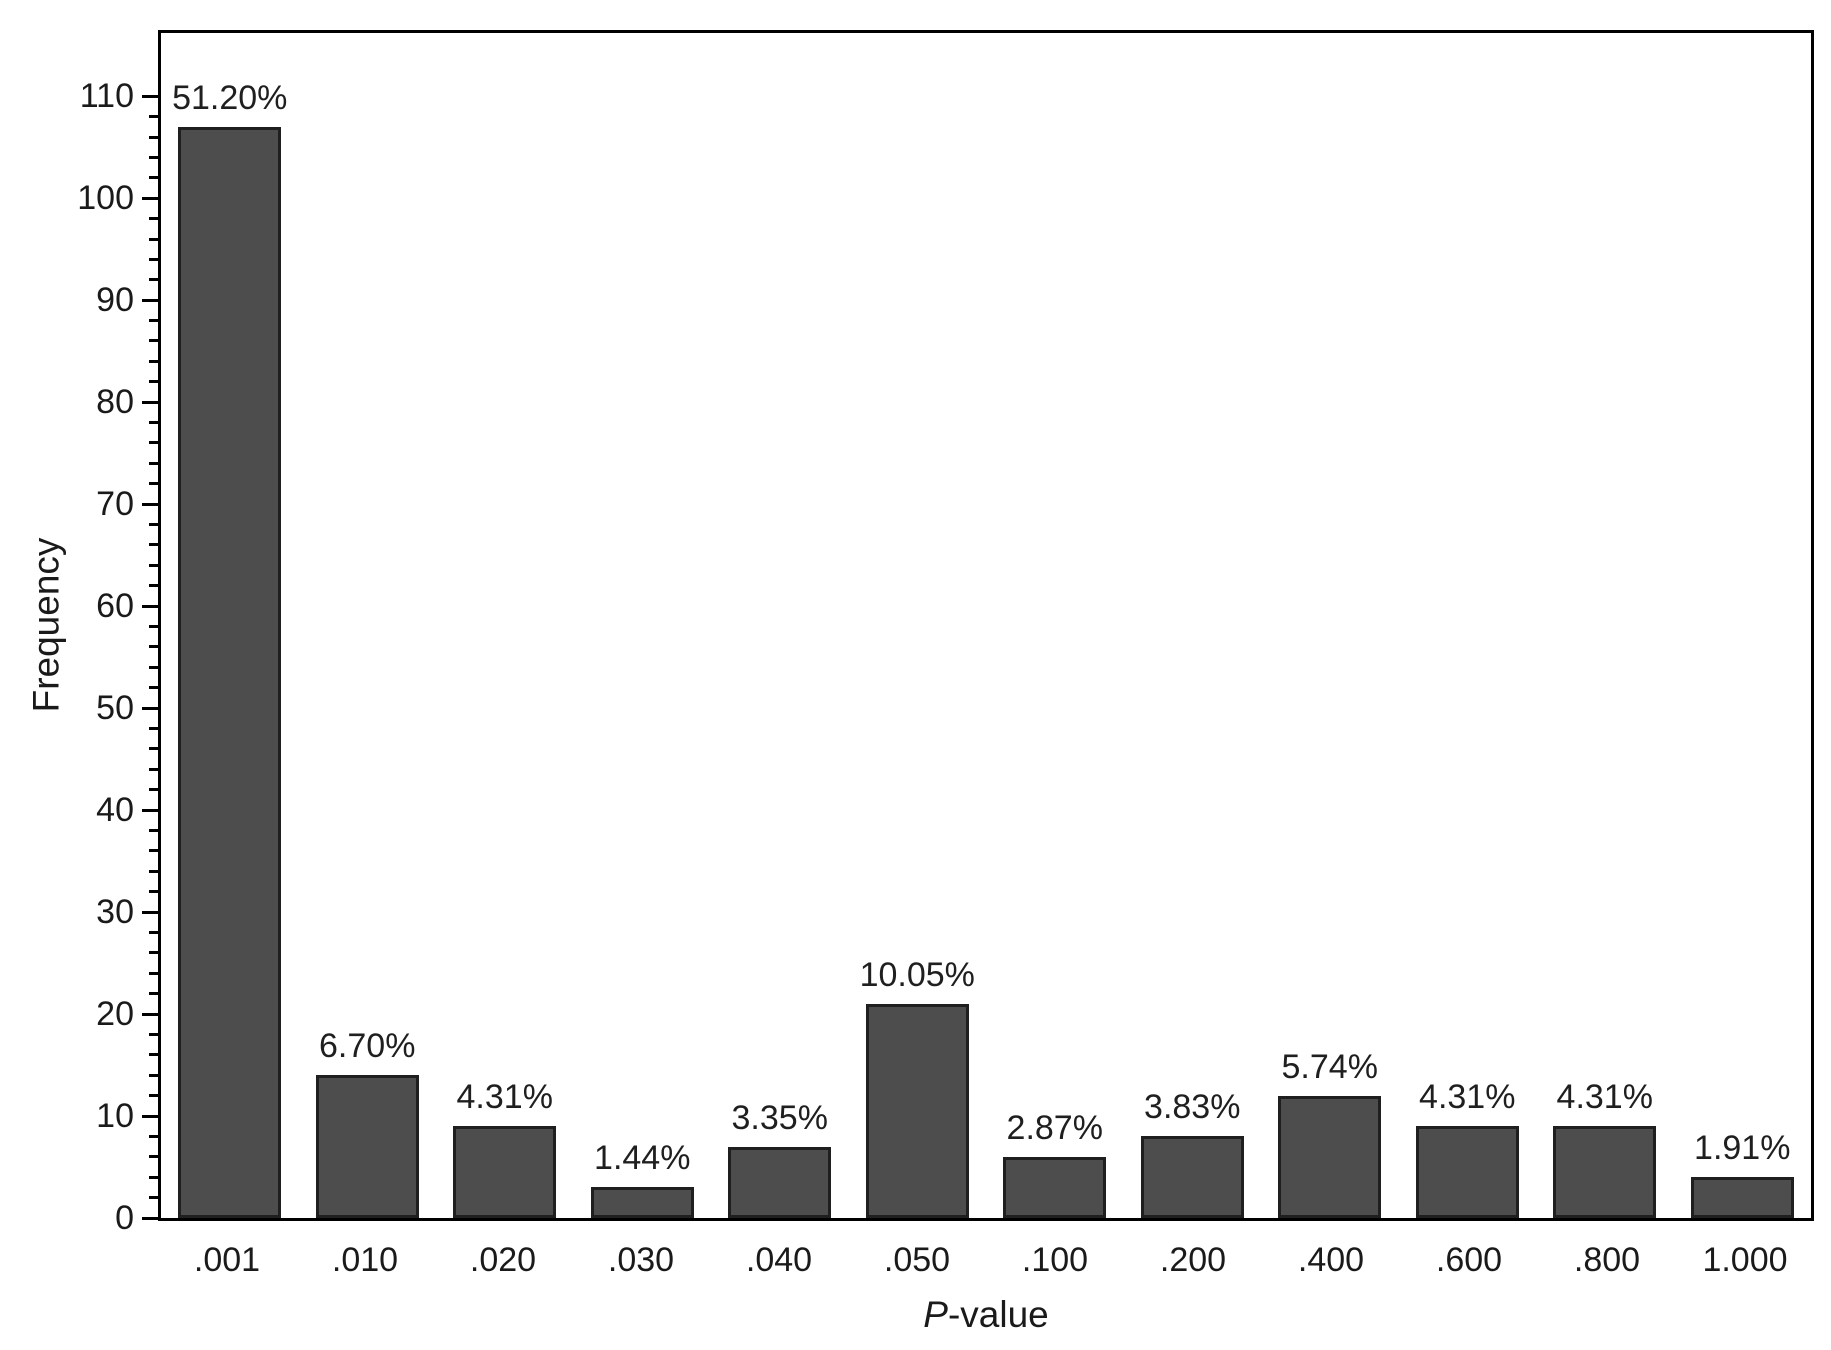 This screenshot has width=1831, height=1350. I want to click on bar-value-label: 3.35%, so click(779, 1117).